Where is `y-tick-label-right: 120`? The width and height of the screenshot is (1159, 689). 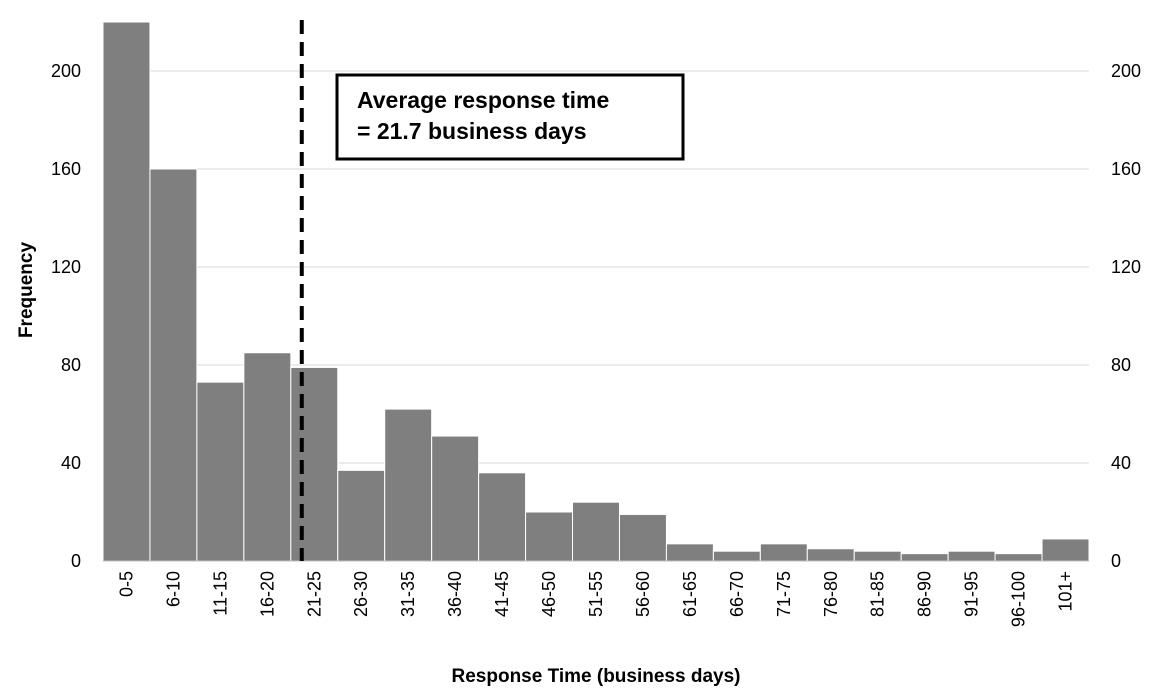
y-tick-label-right: 120 is located at coordinates (1126, 267).